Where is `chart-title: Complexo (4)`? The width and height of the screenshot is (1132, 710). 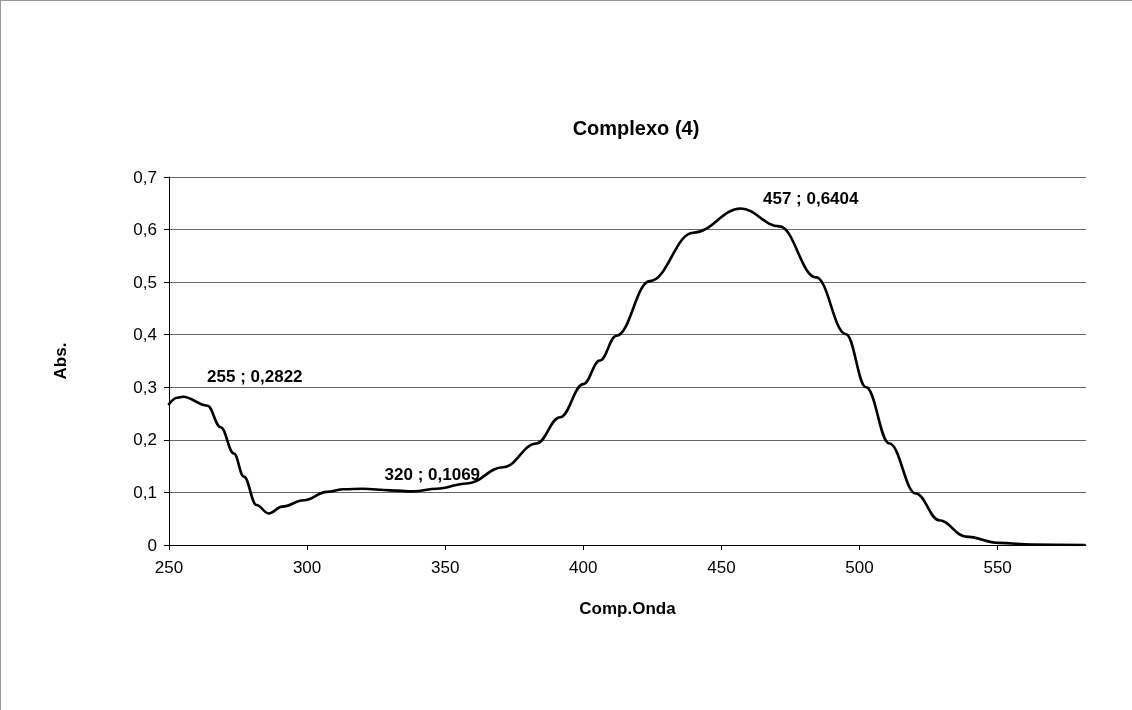
chart-title: Complexo (4) is located at coordinates (636, 128).